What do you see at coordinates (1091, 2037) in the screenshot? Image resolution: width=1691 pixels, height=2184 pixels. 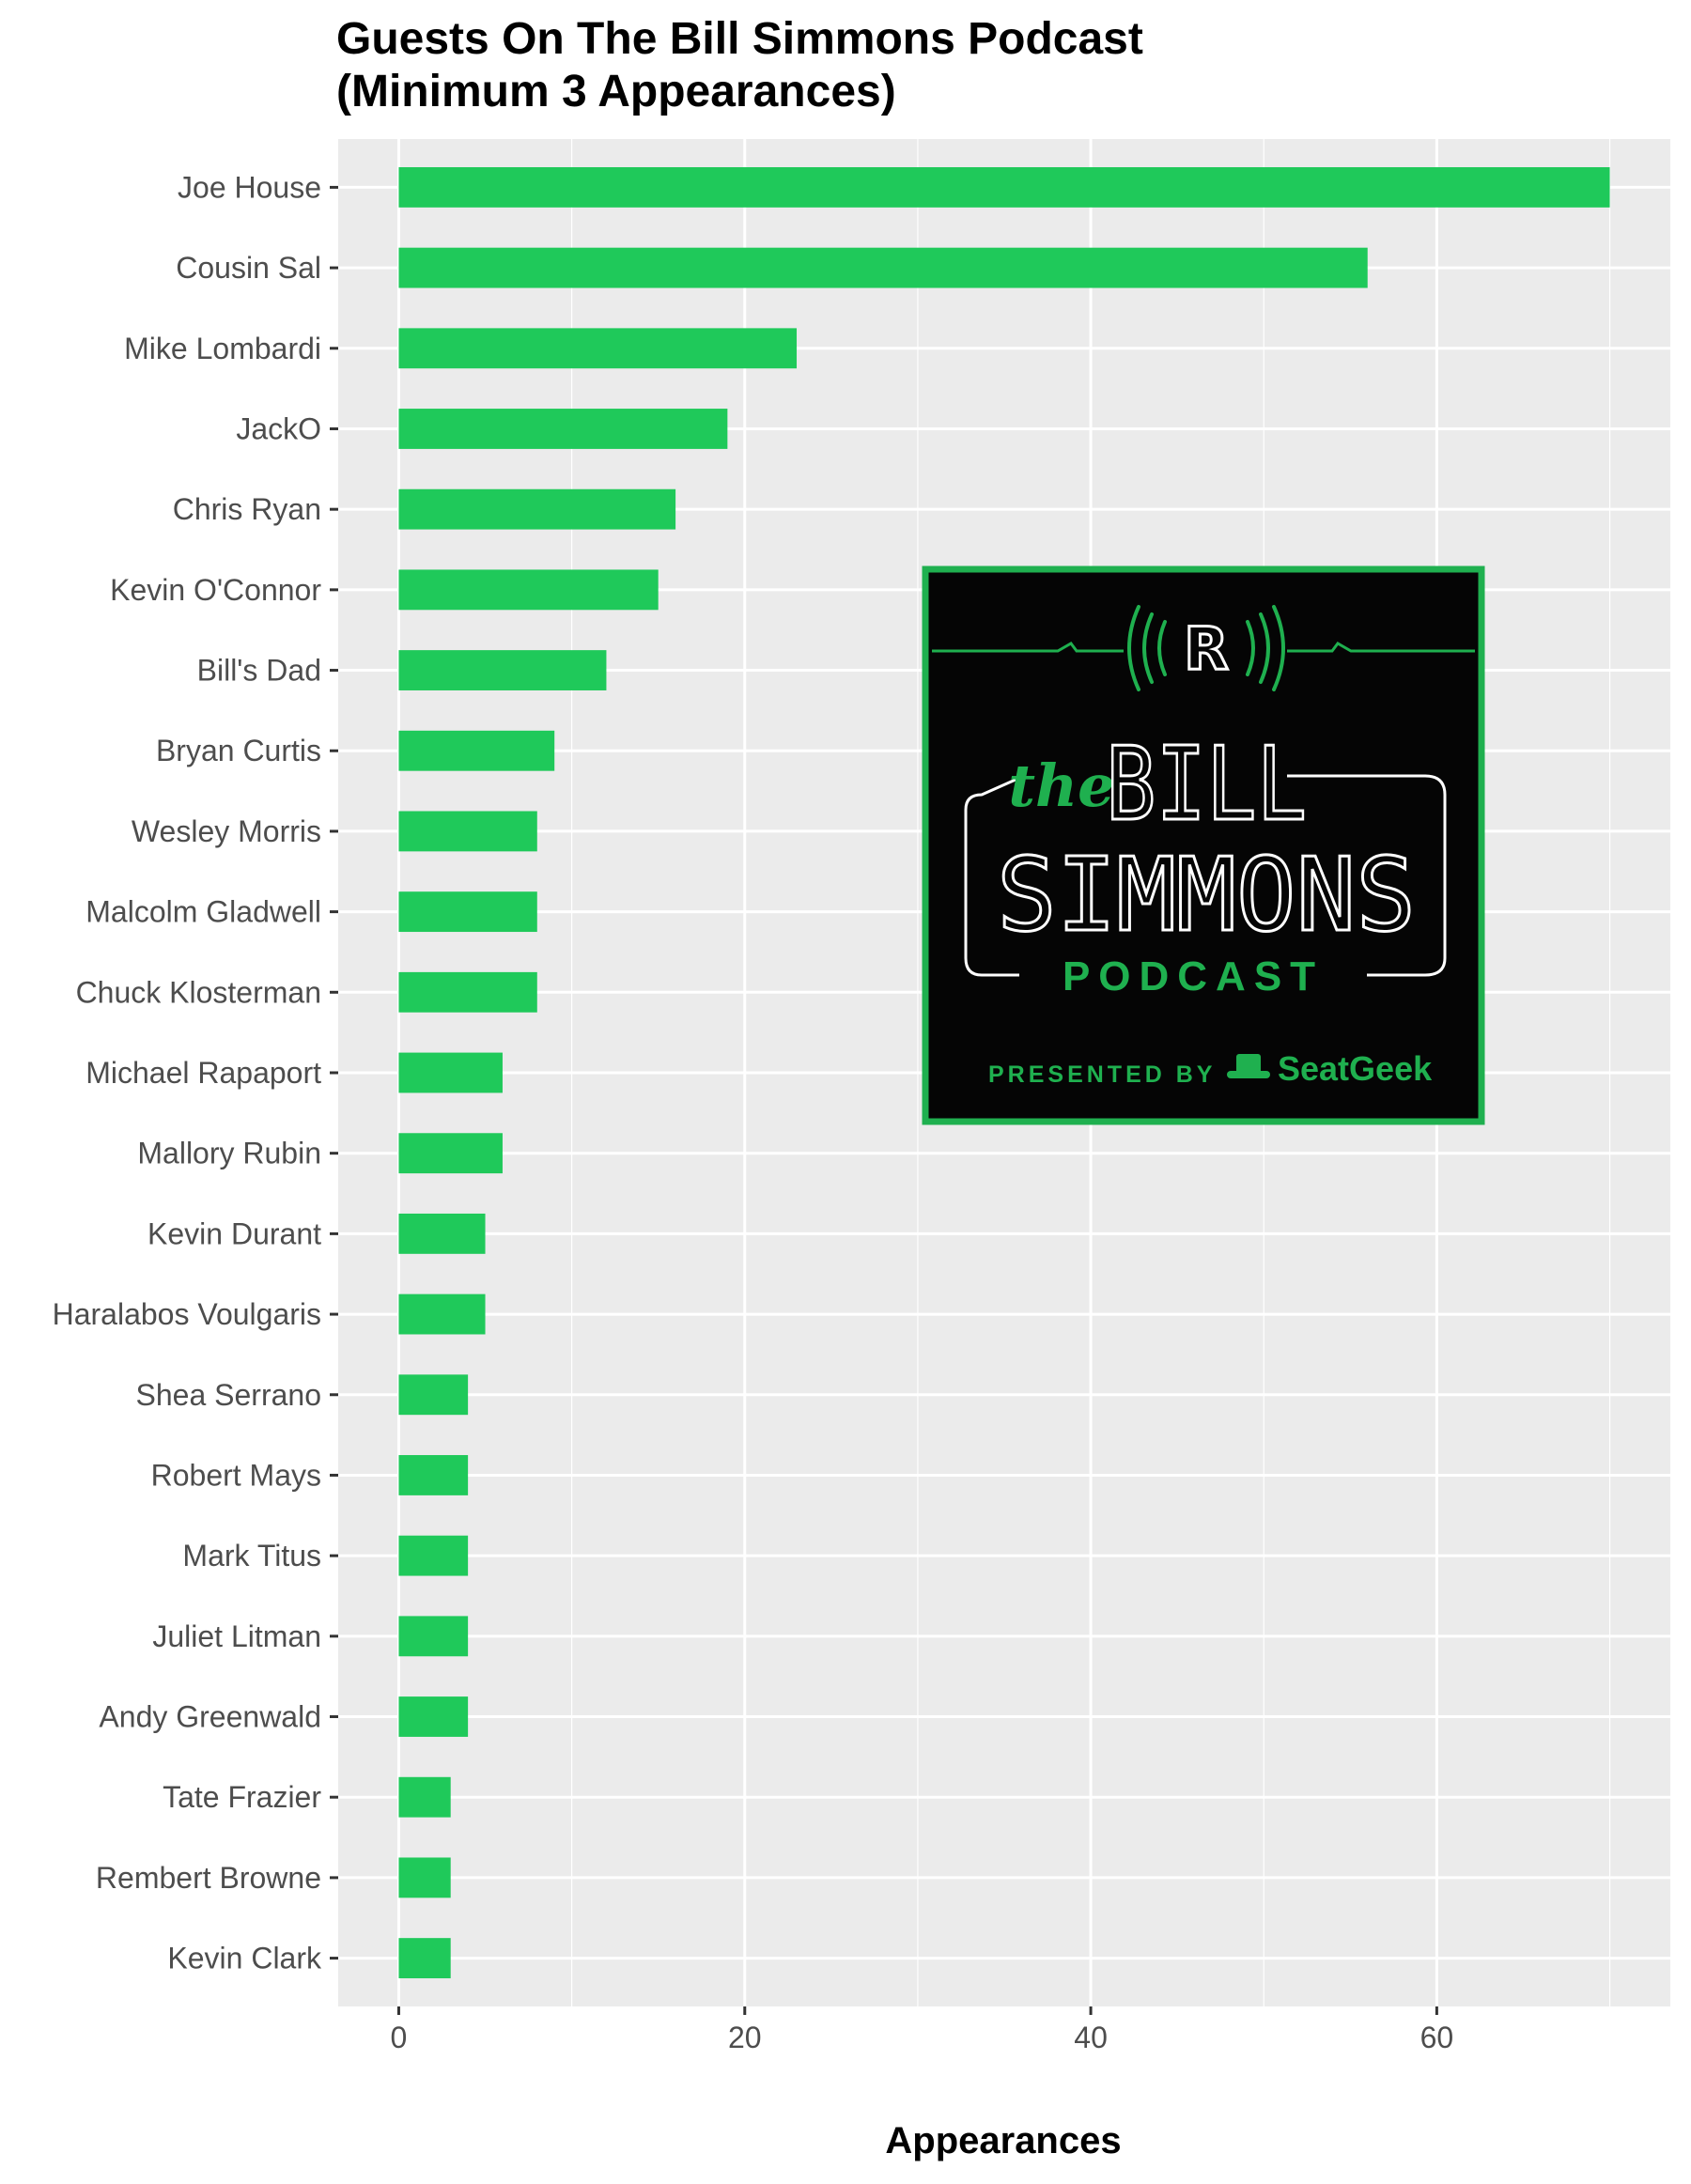 I see `x-tick-label: 40` at bounding box center [1091, 2037].